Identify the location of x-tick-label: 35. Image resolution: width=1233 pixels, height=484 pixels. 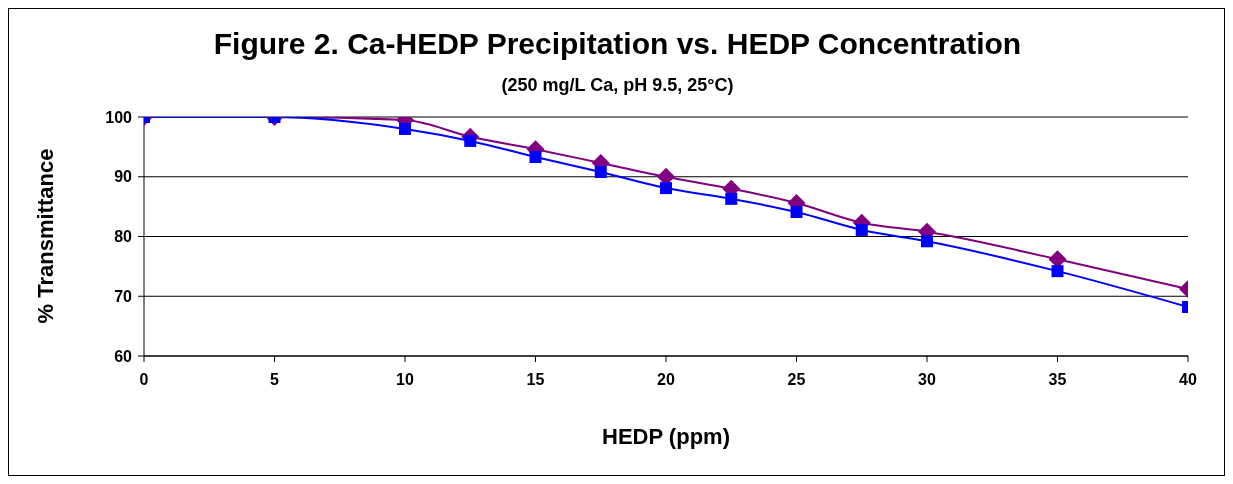
(1057, 380).